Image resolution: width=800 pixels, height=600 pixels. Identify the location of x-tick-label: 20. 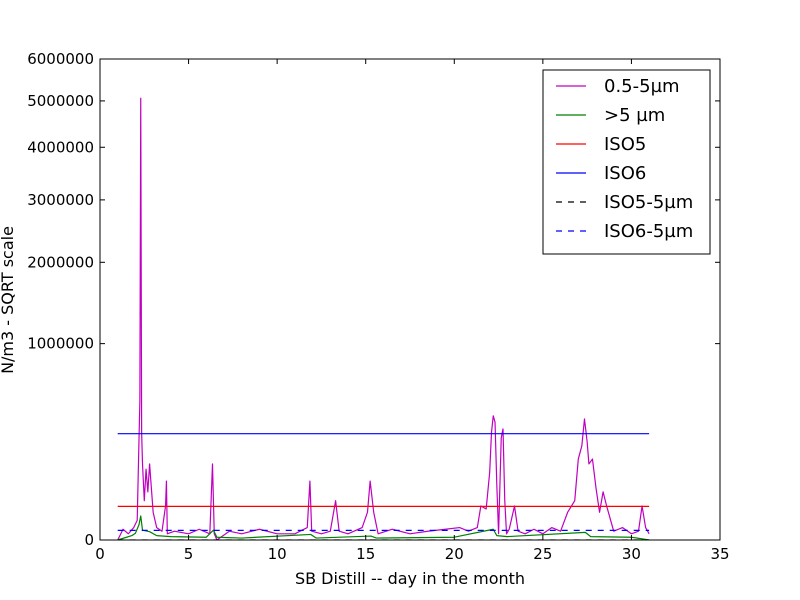
(454, 554).